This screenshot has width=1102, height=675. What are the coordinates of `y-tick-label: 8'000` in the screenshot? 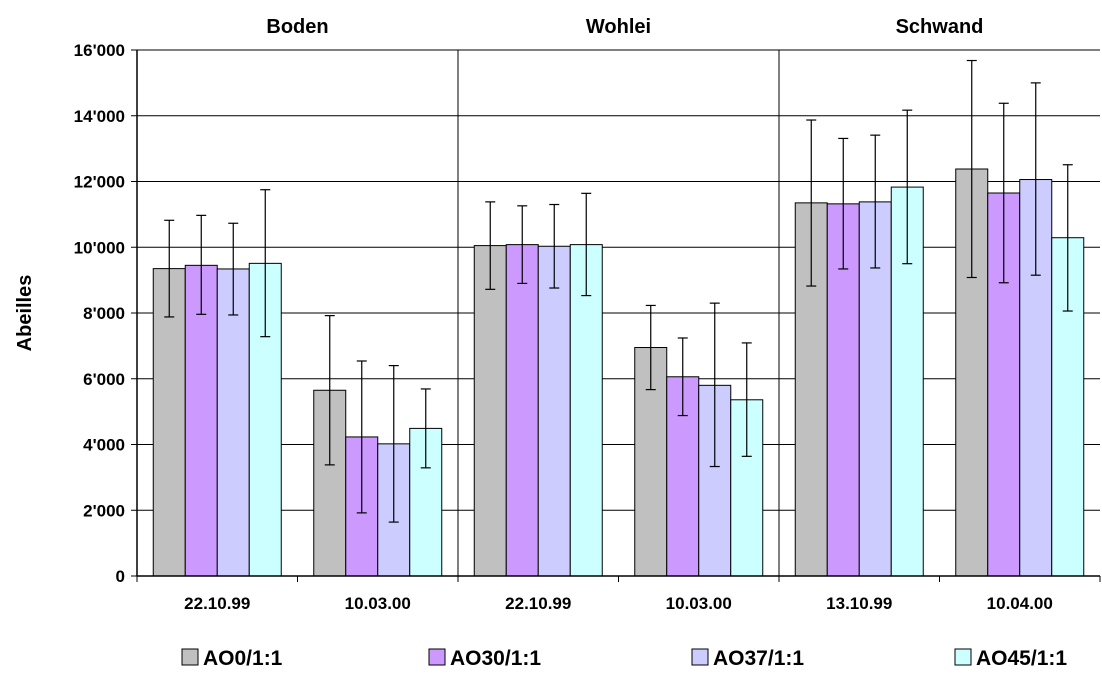 It's located at (104, 313).